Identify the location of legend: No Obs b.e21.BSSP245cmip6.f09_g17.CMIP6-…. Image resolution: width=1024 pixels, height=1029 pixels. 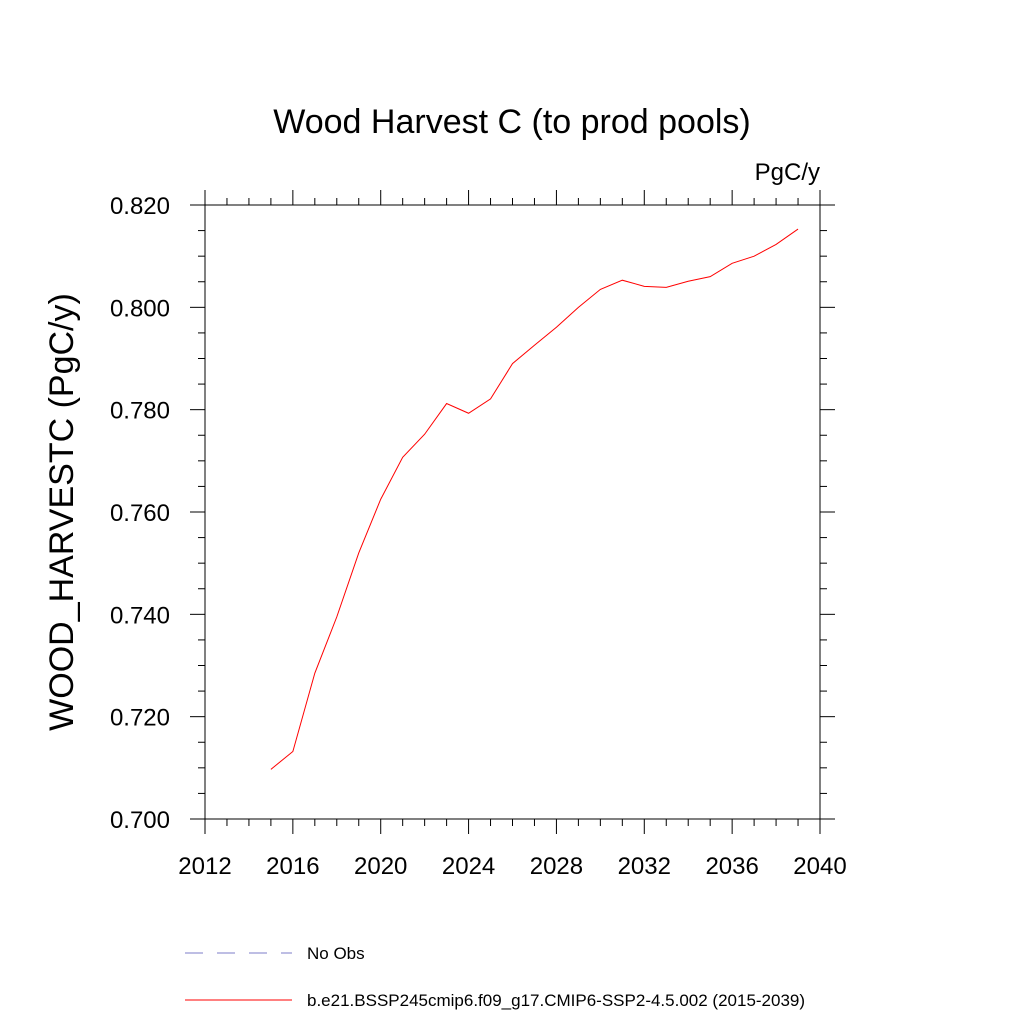
(495, 977).